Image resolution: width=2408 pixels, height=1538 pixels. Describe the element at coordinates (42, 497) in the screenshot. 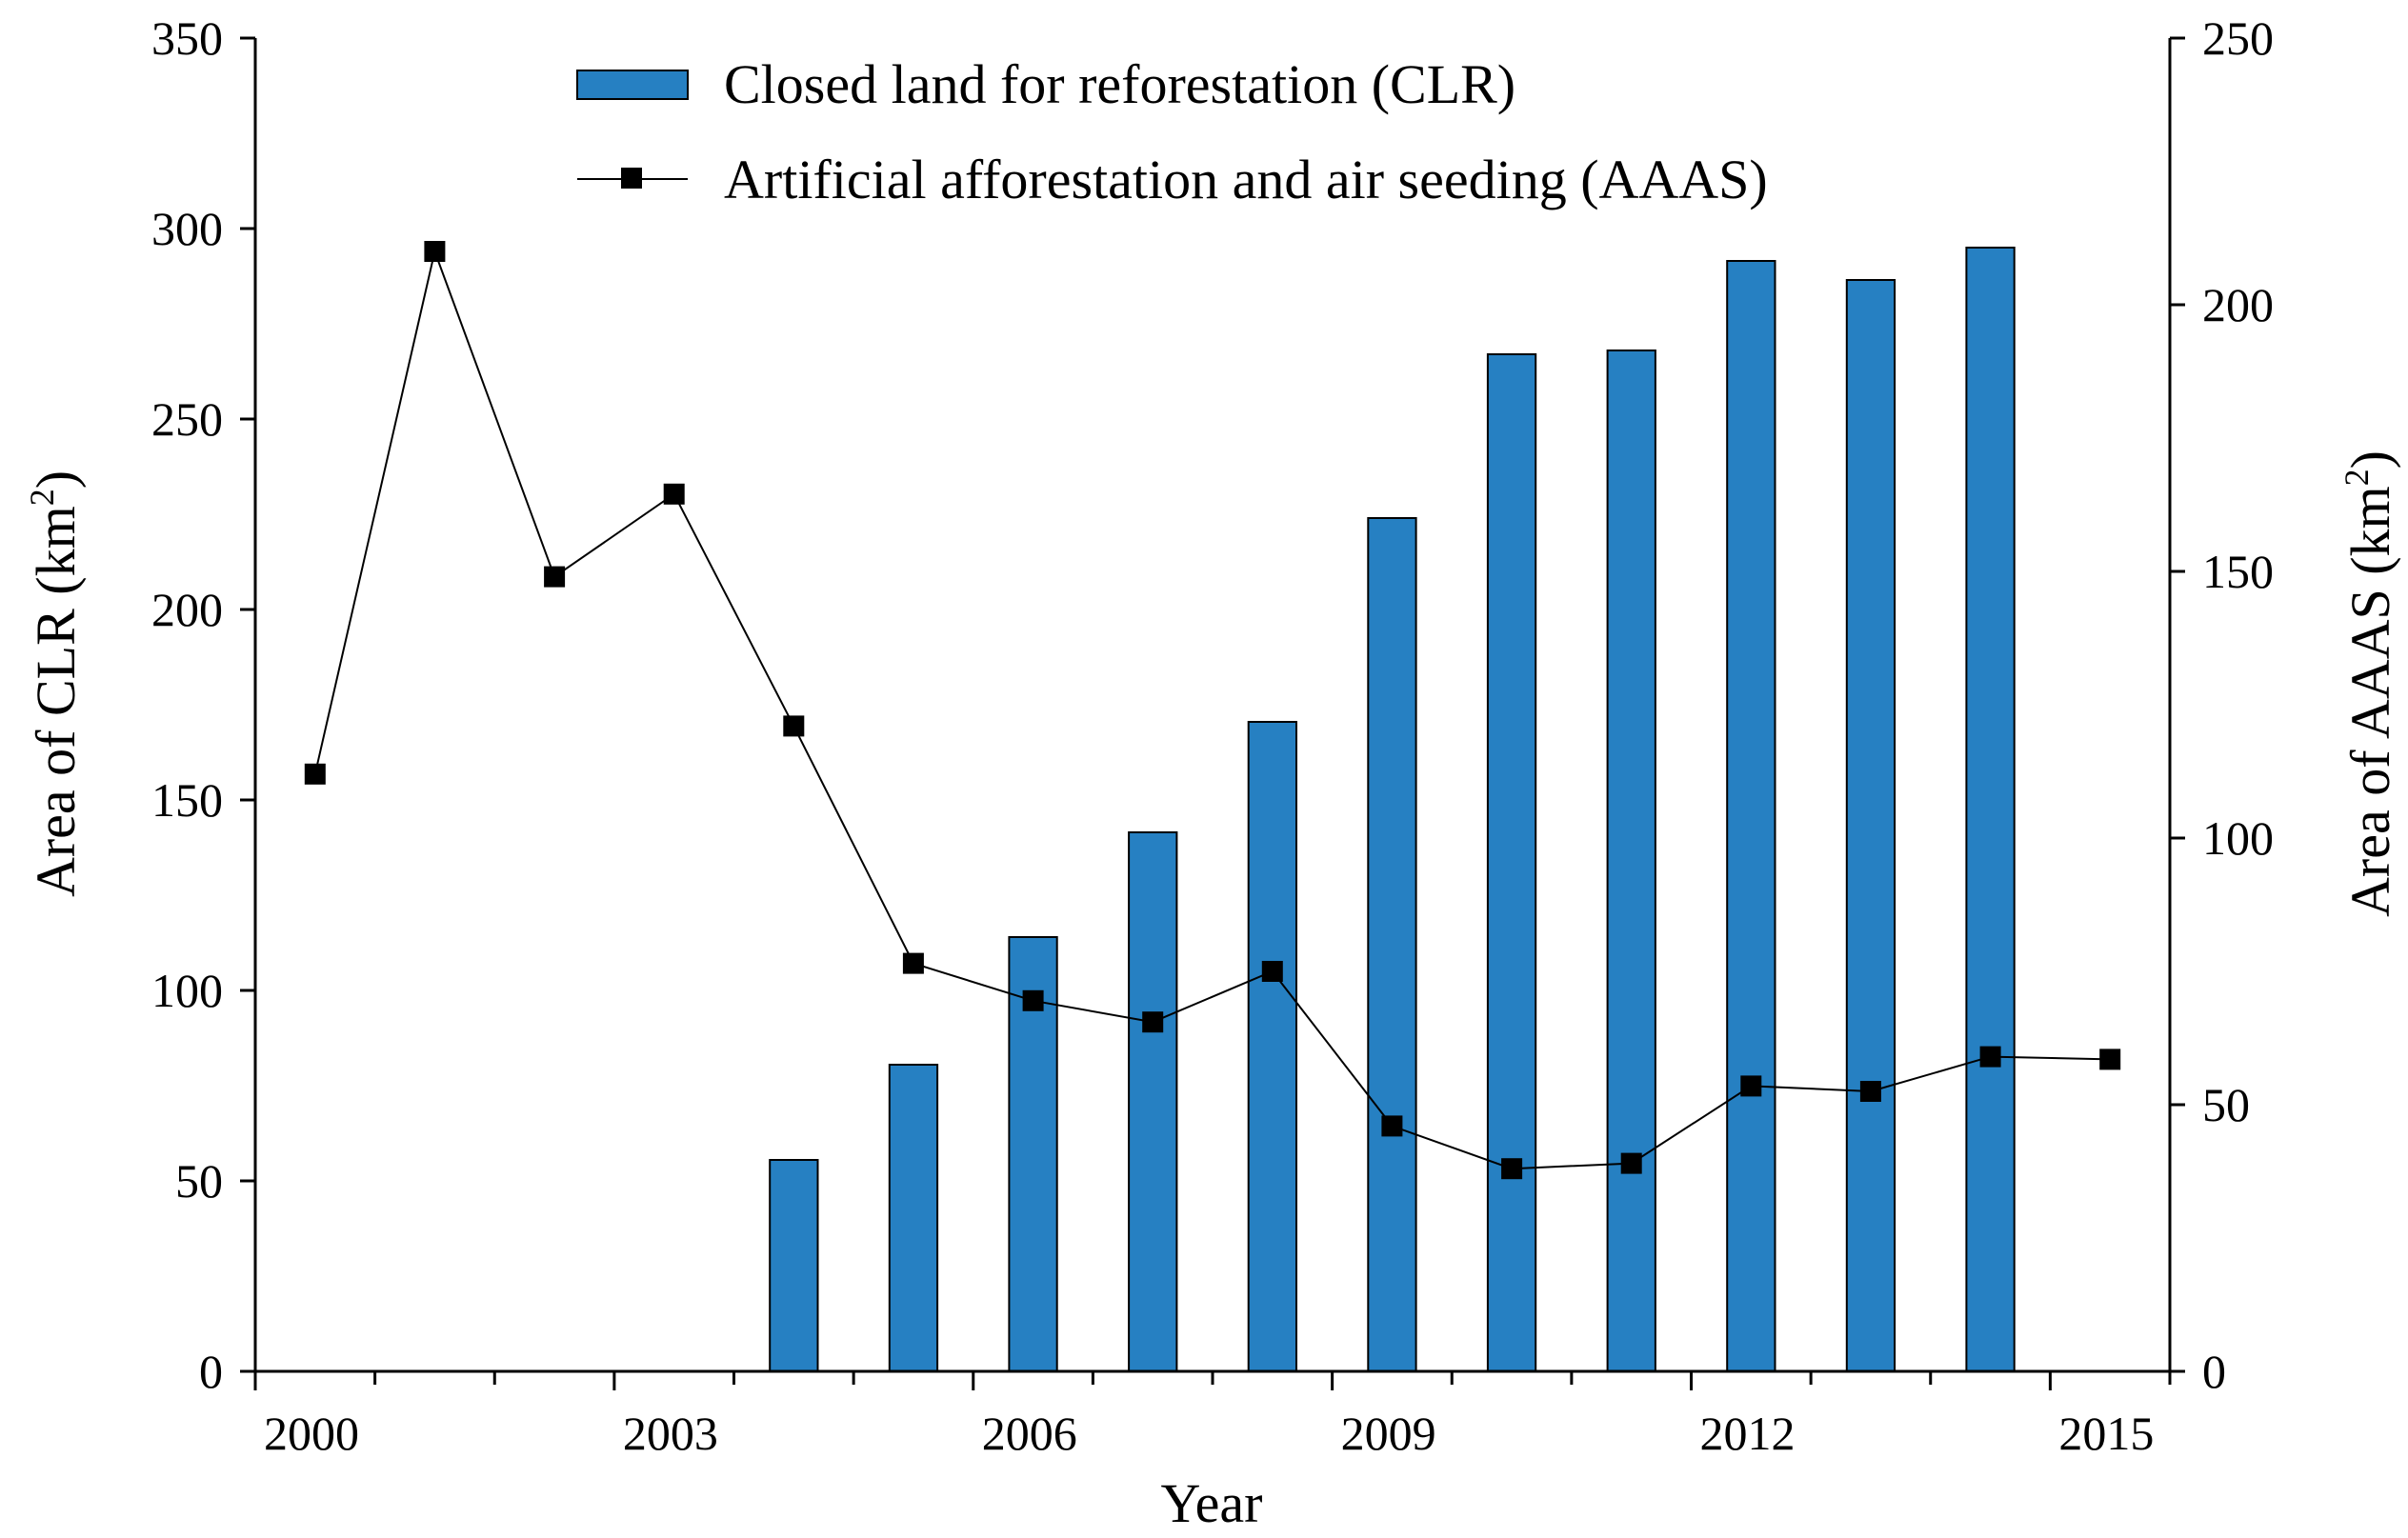

I see `left-axis-title-sup: 2` at that location.